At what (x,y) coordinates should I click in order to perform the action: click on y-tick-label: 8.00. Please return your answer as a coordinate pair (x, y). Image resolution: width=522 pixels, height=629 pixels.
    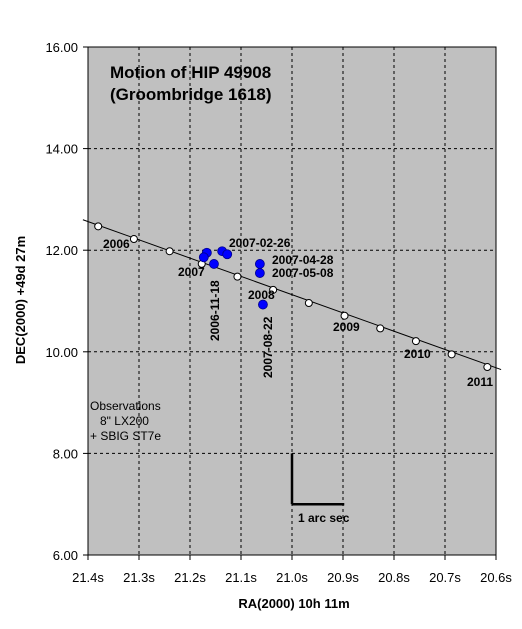
    Looking at the image, I should click on (65, 453).